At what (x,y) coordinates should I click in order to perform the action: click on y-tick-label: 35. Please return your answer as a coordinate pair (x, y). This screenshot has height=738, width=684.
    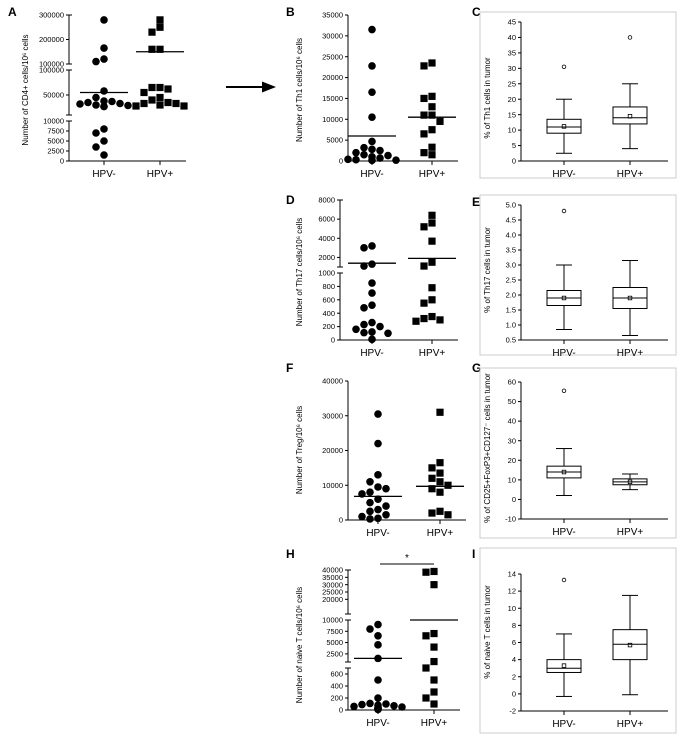
    Looking at the image, I should click on (512, 52).